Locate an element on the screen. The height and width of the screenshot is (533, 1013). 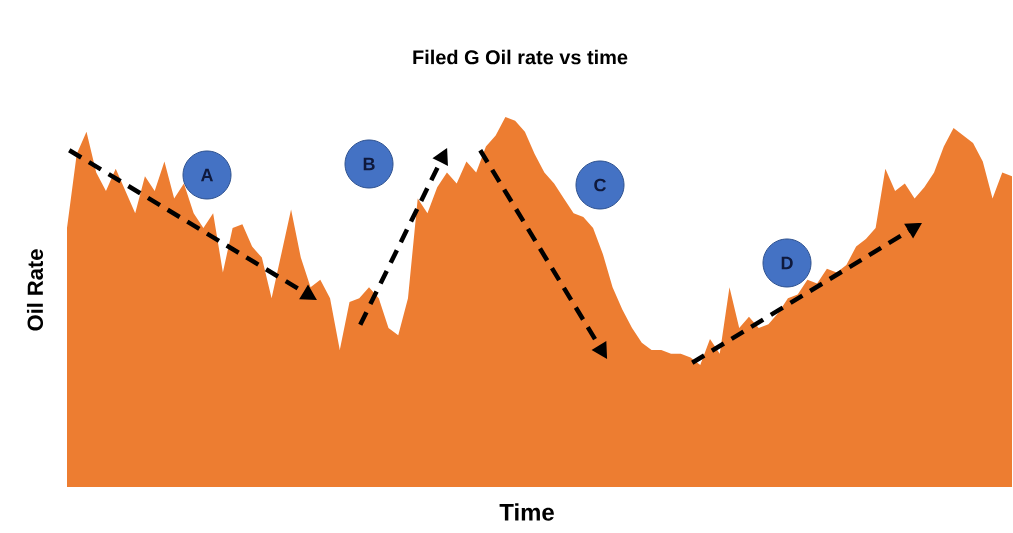
annotation: B is located at coordinates (369, 164).